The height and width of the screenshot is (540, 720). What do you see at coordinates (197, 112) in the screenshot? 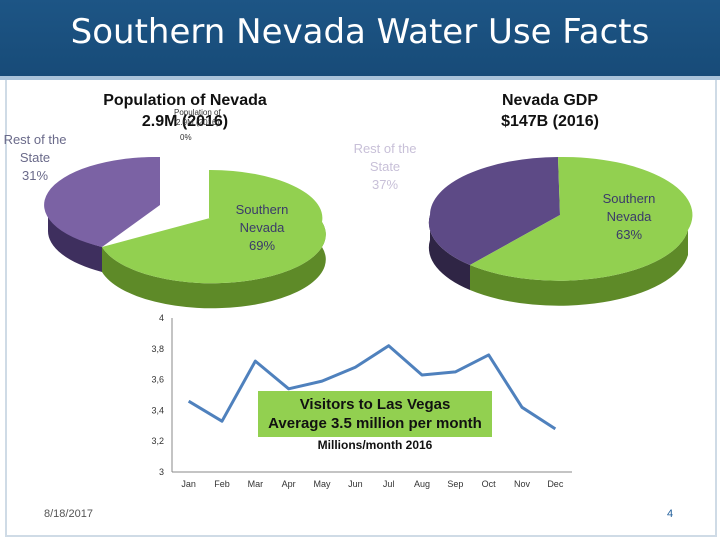
I see `population-pie-overlap-text: Population of` at bounding box center [197, 112].